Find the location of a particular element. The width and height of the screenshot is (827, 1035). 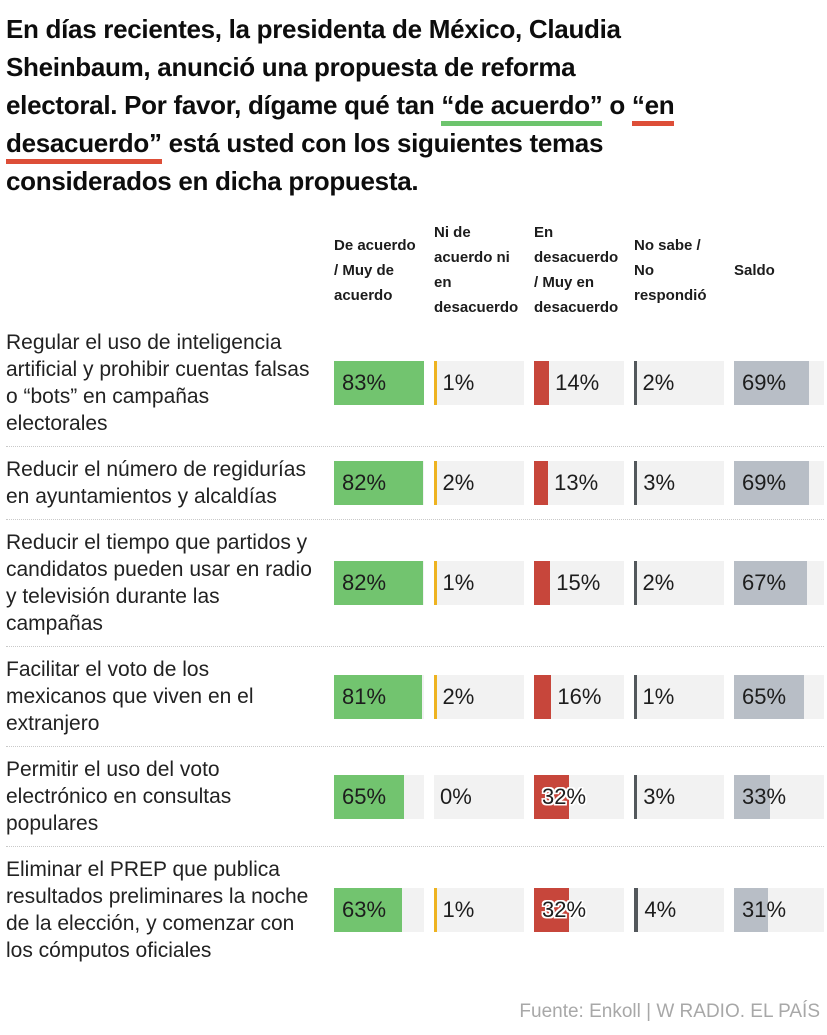

bar-value-label: 82% is located at coordinates (364, 482).